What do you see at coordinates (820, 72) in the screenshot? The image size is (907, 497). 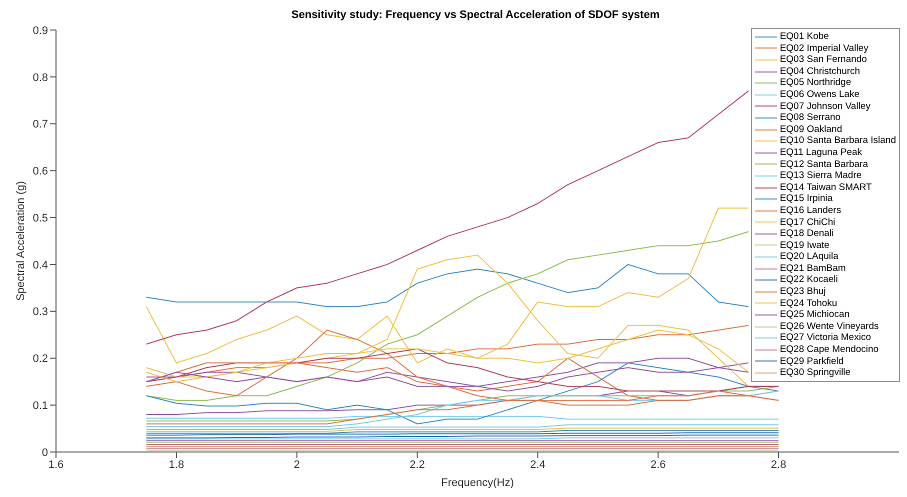 I see `legend-label: EQ04 Christchurch` at bounding box center [820, 72].